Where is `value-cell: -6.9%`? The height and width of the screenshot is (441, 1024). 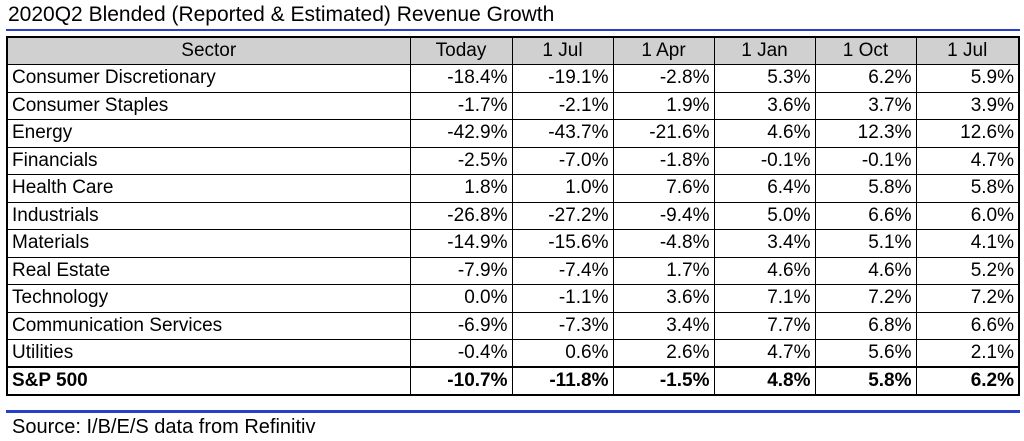
value-cell: -6.9% is located at coordinates (461, 325).